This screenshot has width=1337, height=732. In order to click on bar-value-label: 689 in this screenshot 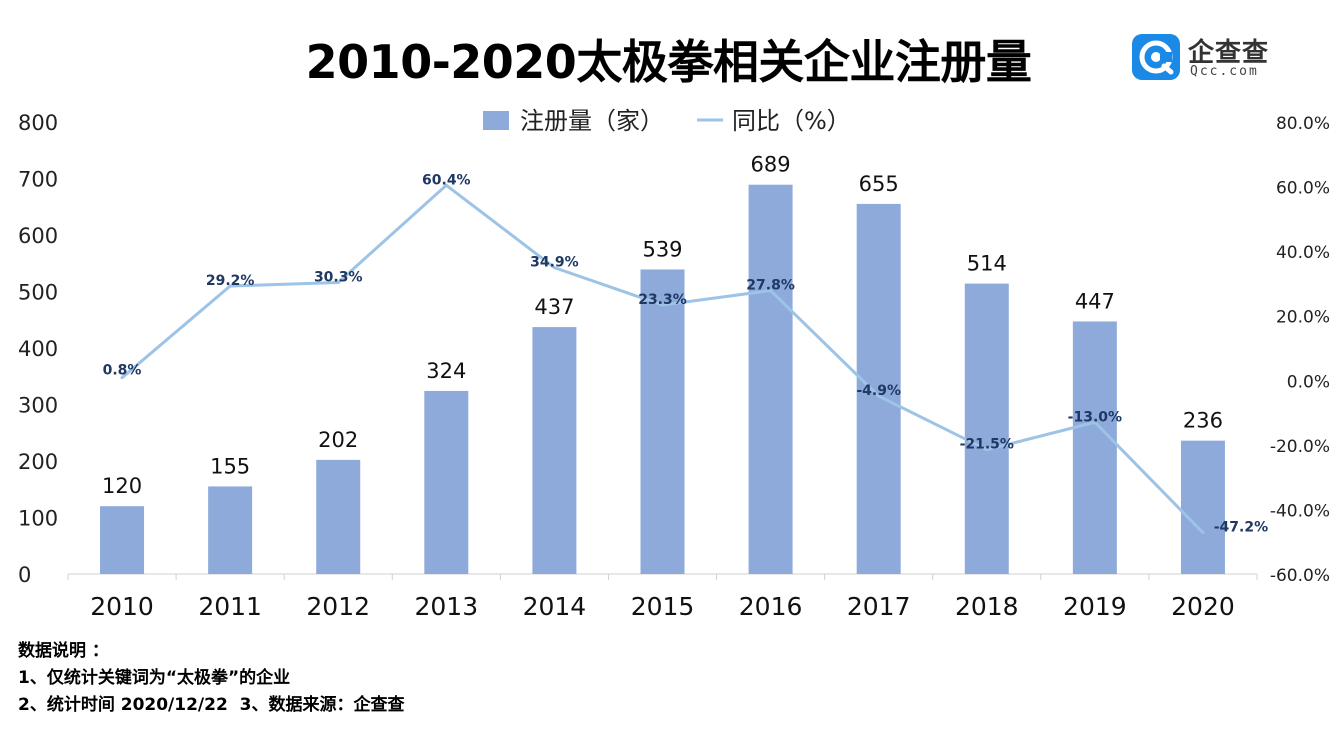, I will do `click(771, 165)`.